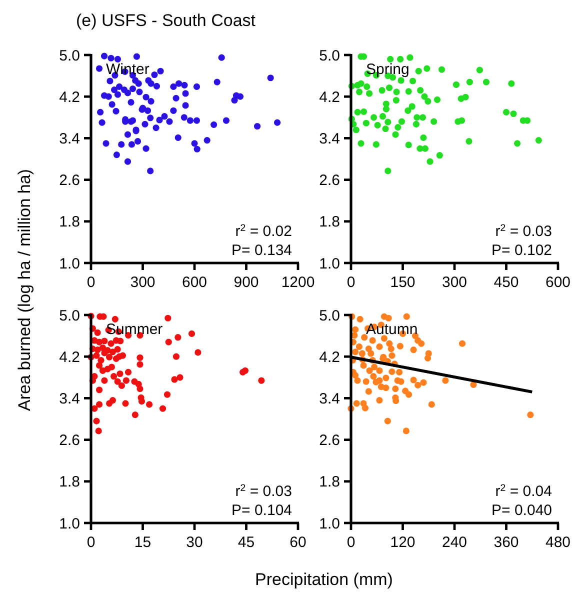 This screenshot has width=576, height=597. I want to click on x-tick-label: 60, so click(298, 542).